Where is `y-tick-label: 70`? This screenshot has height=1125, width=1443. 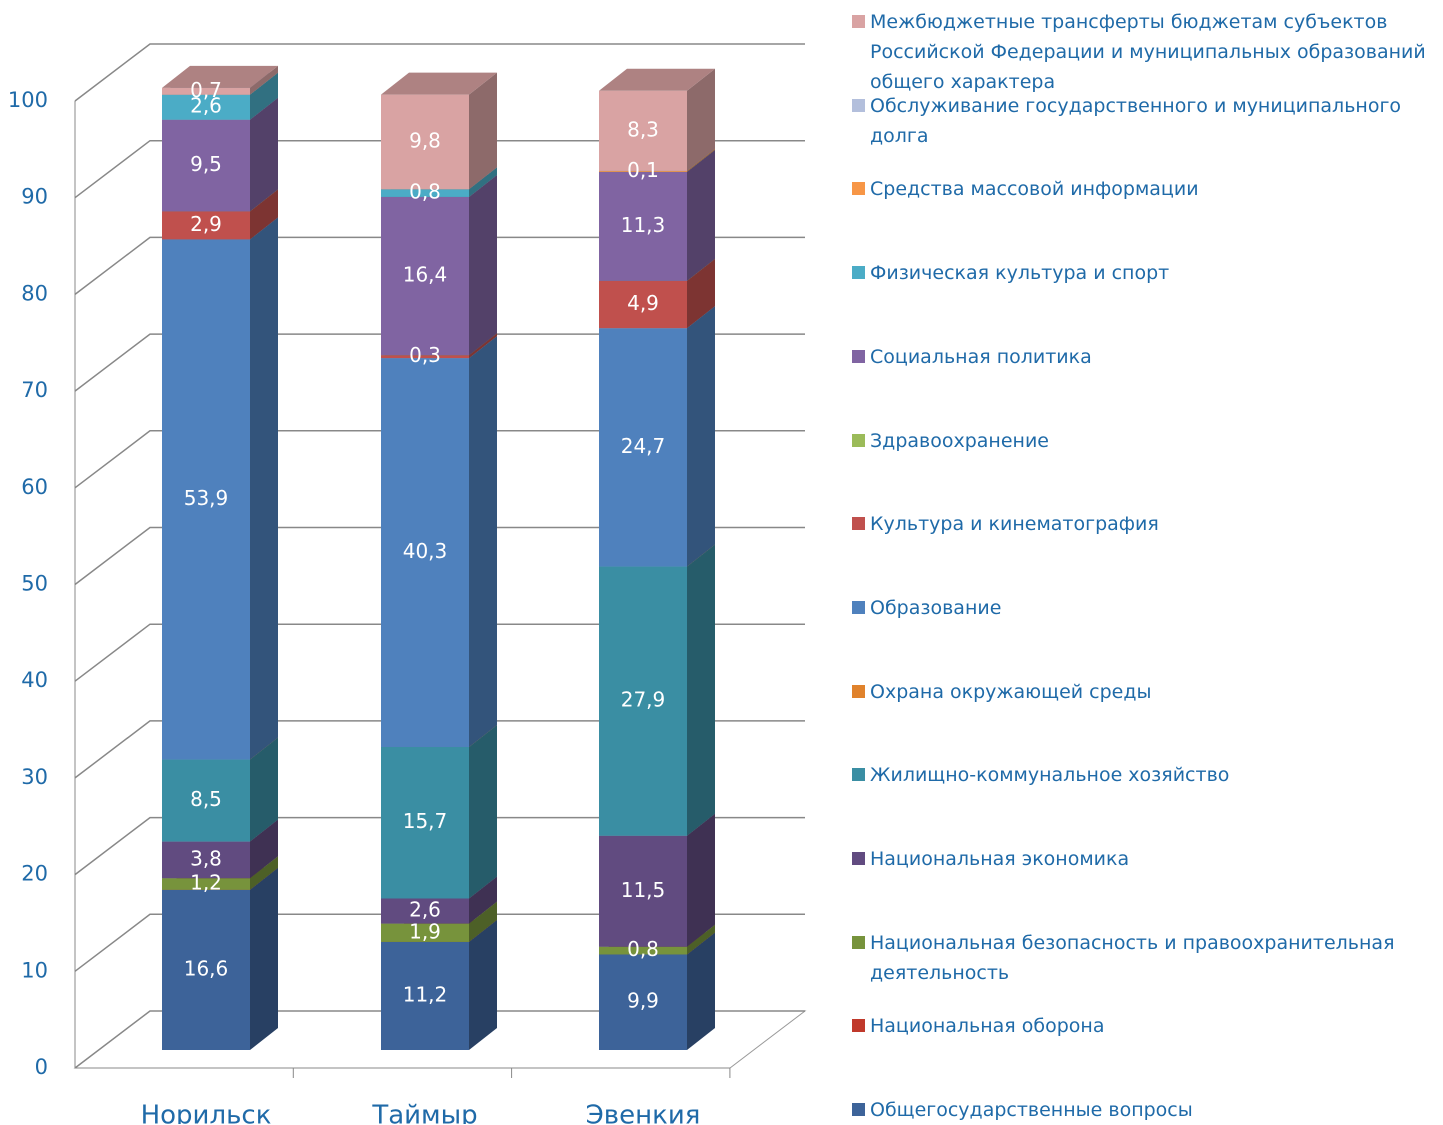
y-tick-label: 70 is located at coordinates (34, 390).